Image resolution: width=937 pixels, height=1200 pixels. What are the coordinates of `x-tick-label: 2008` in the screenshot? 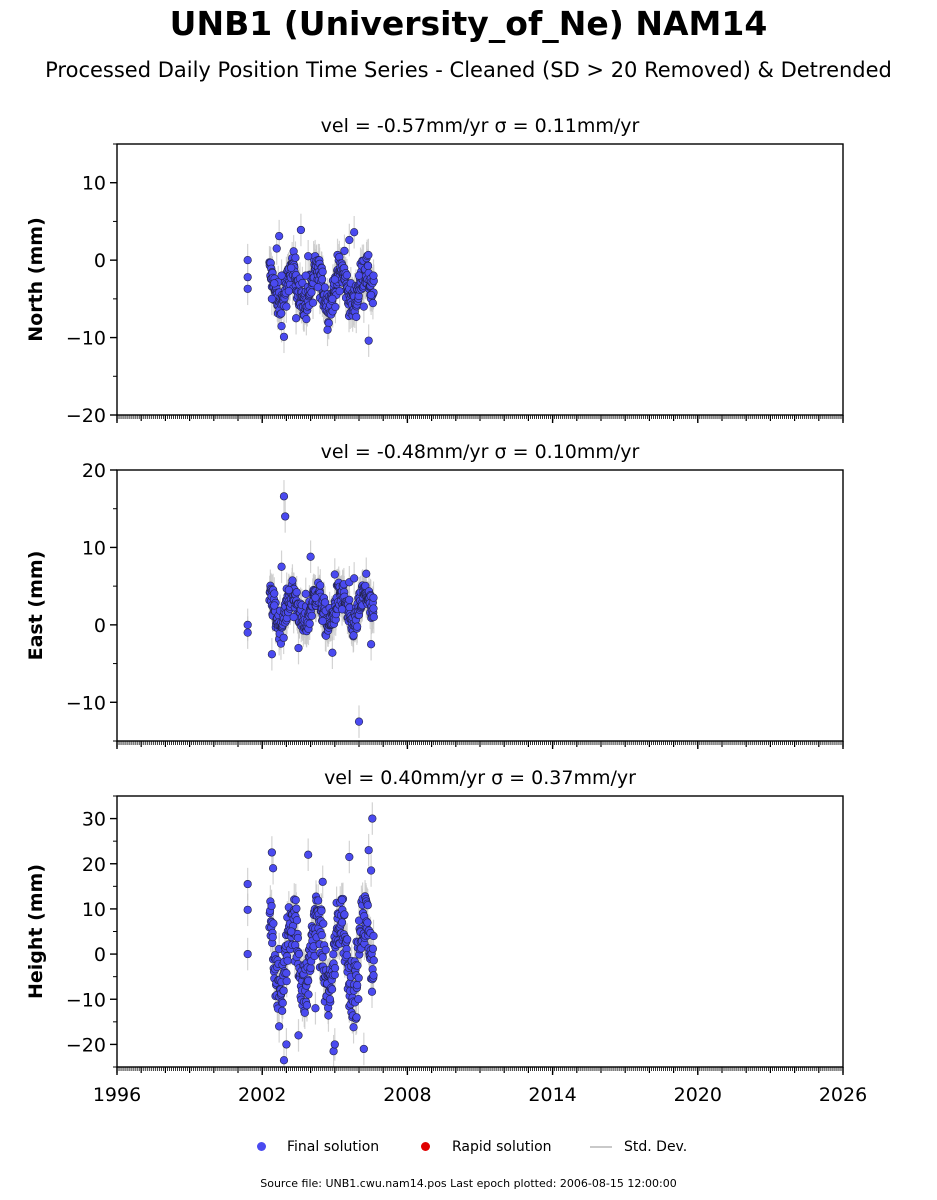 It's located at (407, 1095).